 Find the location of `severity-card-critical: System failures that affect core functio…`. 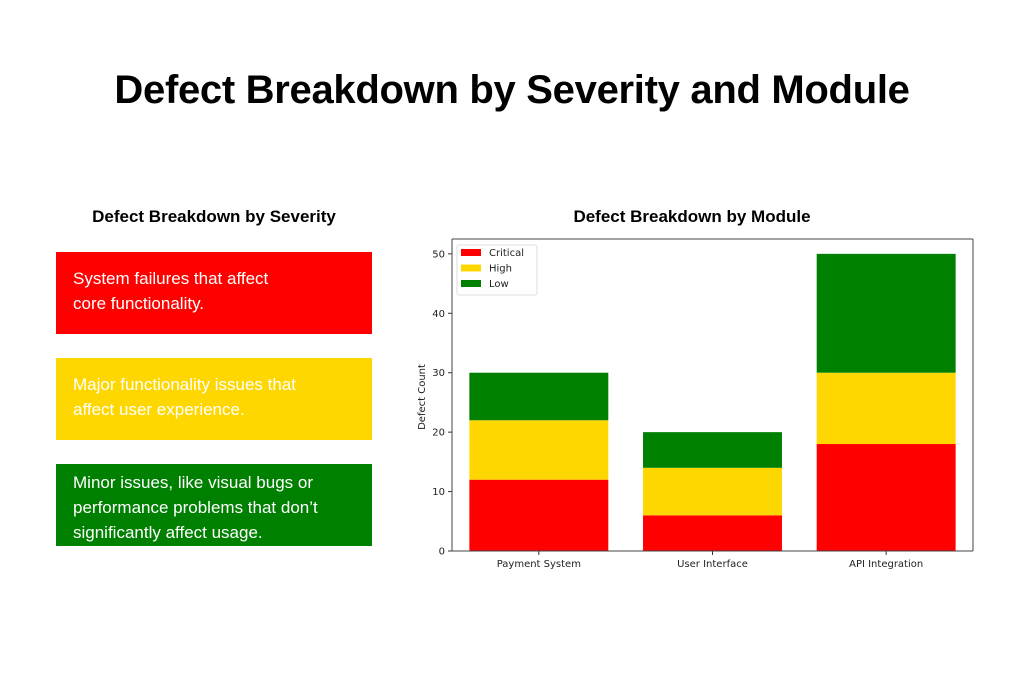

severity-card-critical: System failures that affect core functio… is located at coordinates (214, 293).